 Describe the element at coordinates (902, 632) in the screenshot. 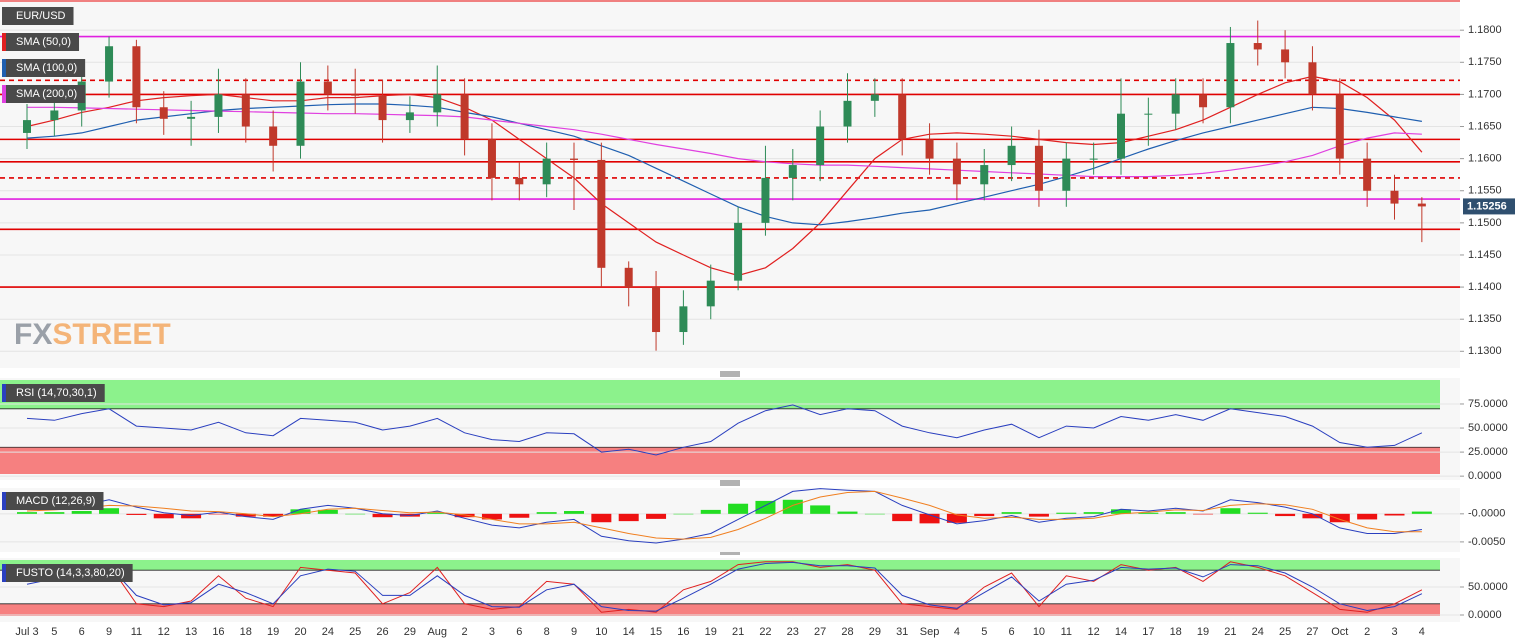

I see `x-tick-label: 31` at that location.